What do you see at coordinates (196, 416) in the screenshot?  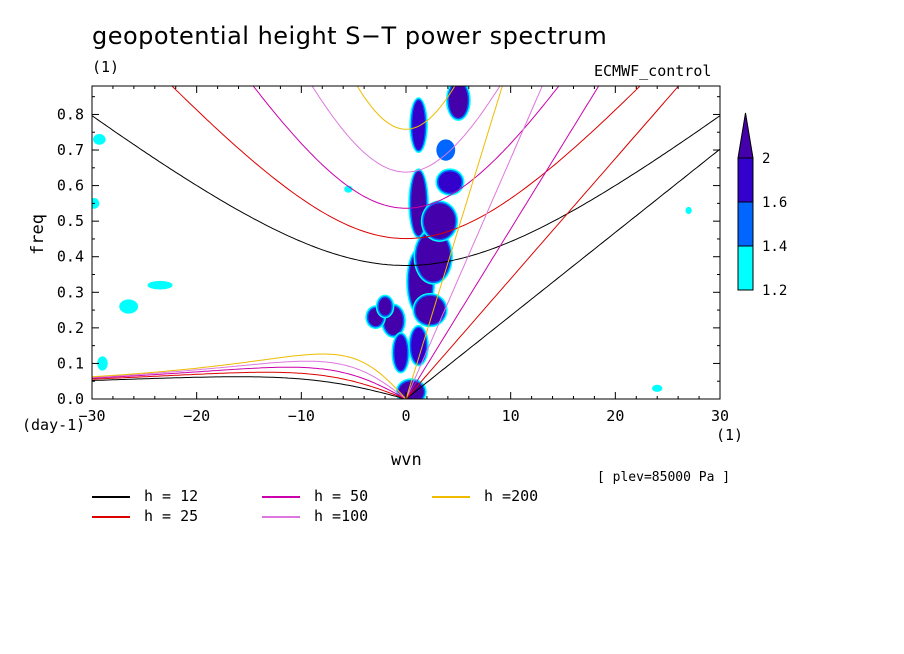 I see `x-tick-label: −20` at bounding box center [196, 416].